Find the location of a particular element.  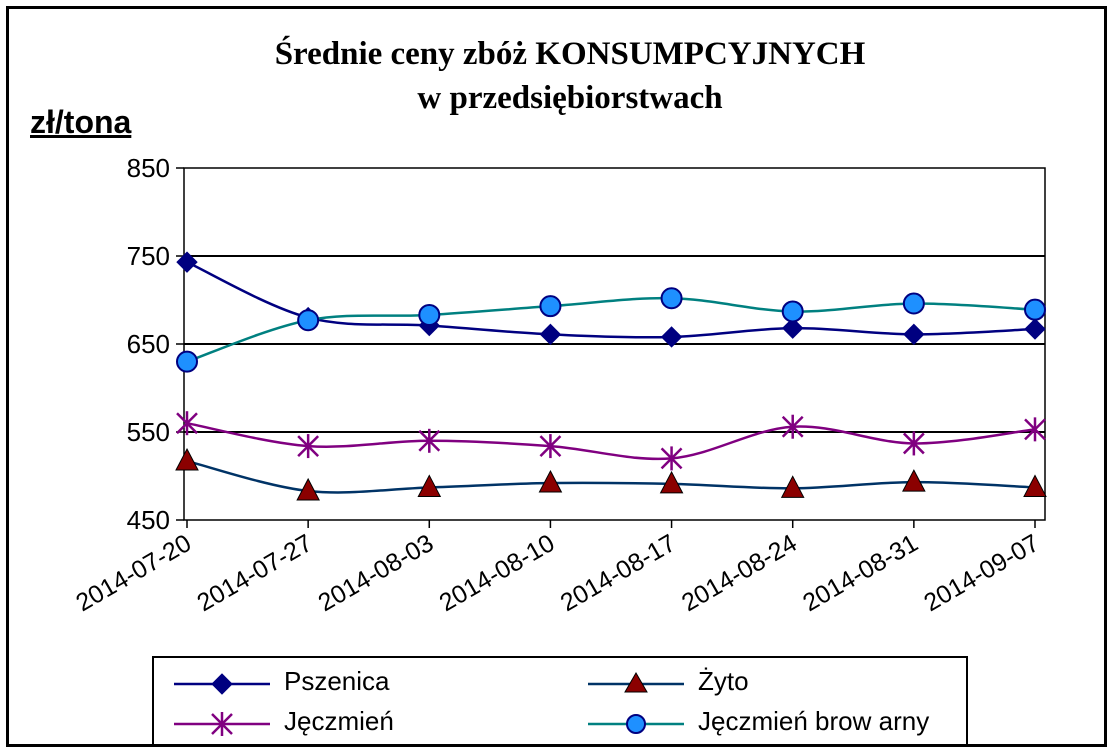

x-tick-label: 2014-07-27 is located at coordinates (254, 573).